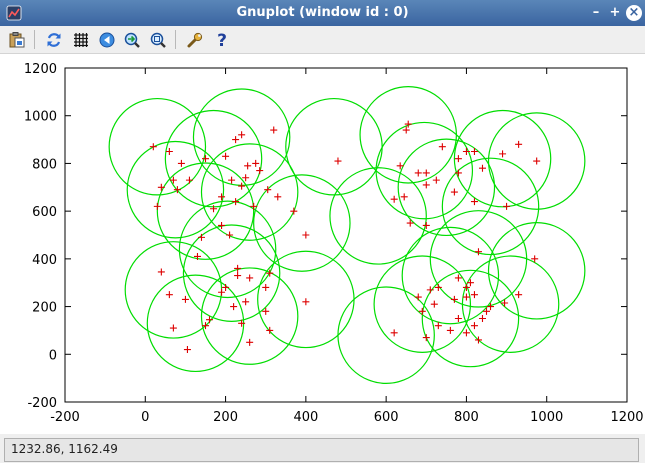  I want to click on x-tick-label: 400, so click(305, 417).